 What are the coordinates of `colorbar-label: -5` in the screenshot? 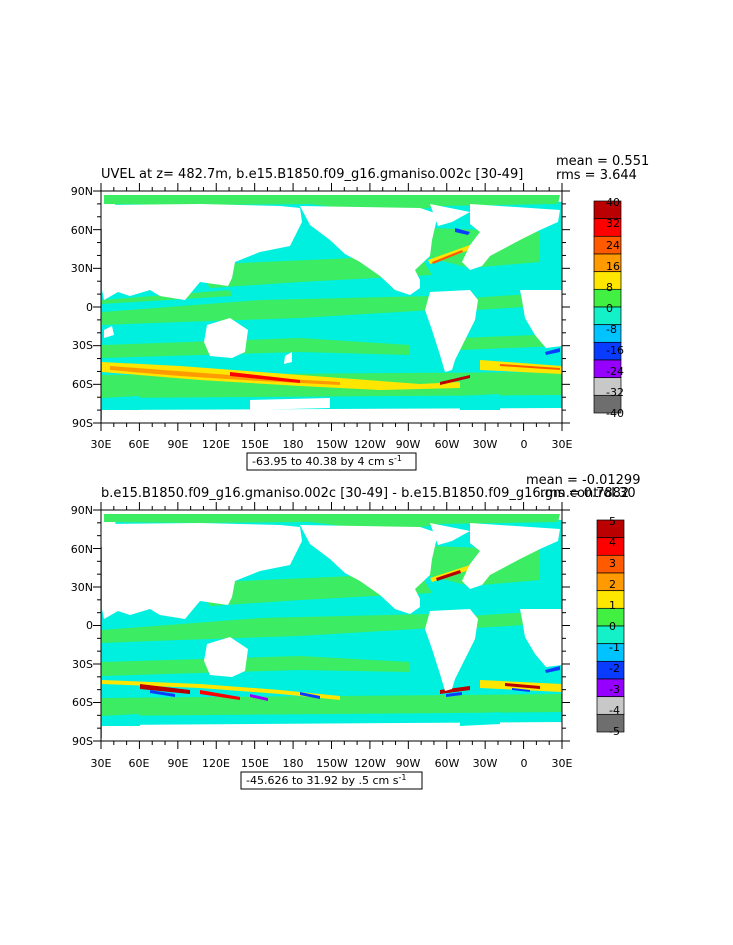 It's located at (614, 731).